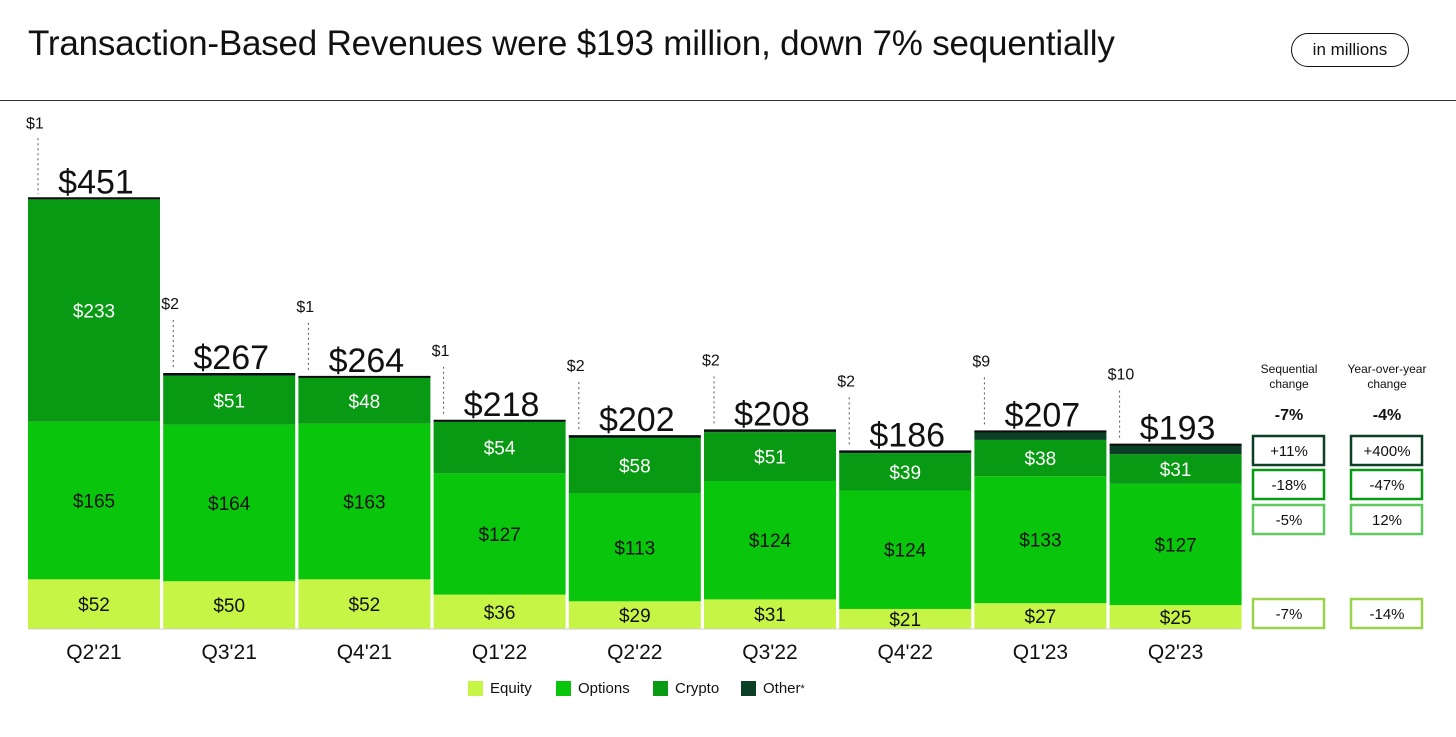  I want to click on data-label-options-1: $164, so click(229, 504).